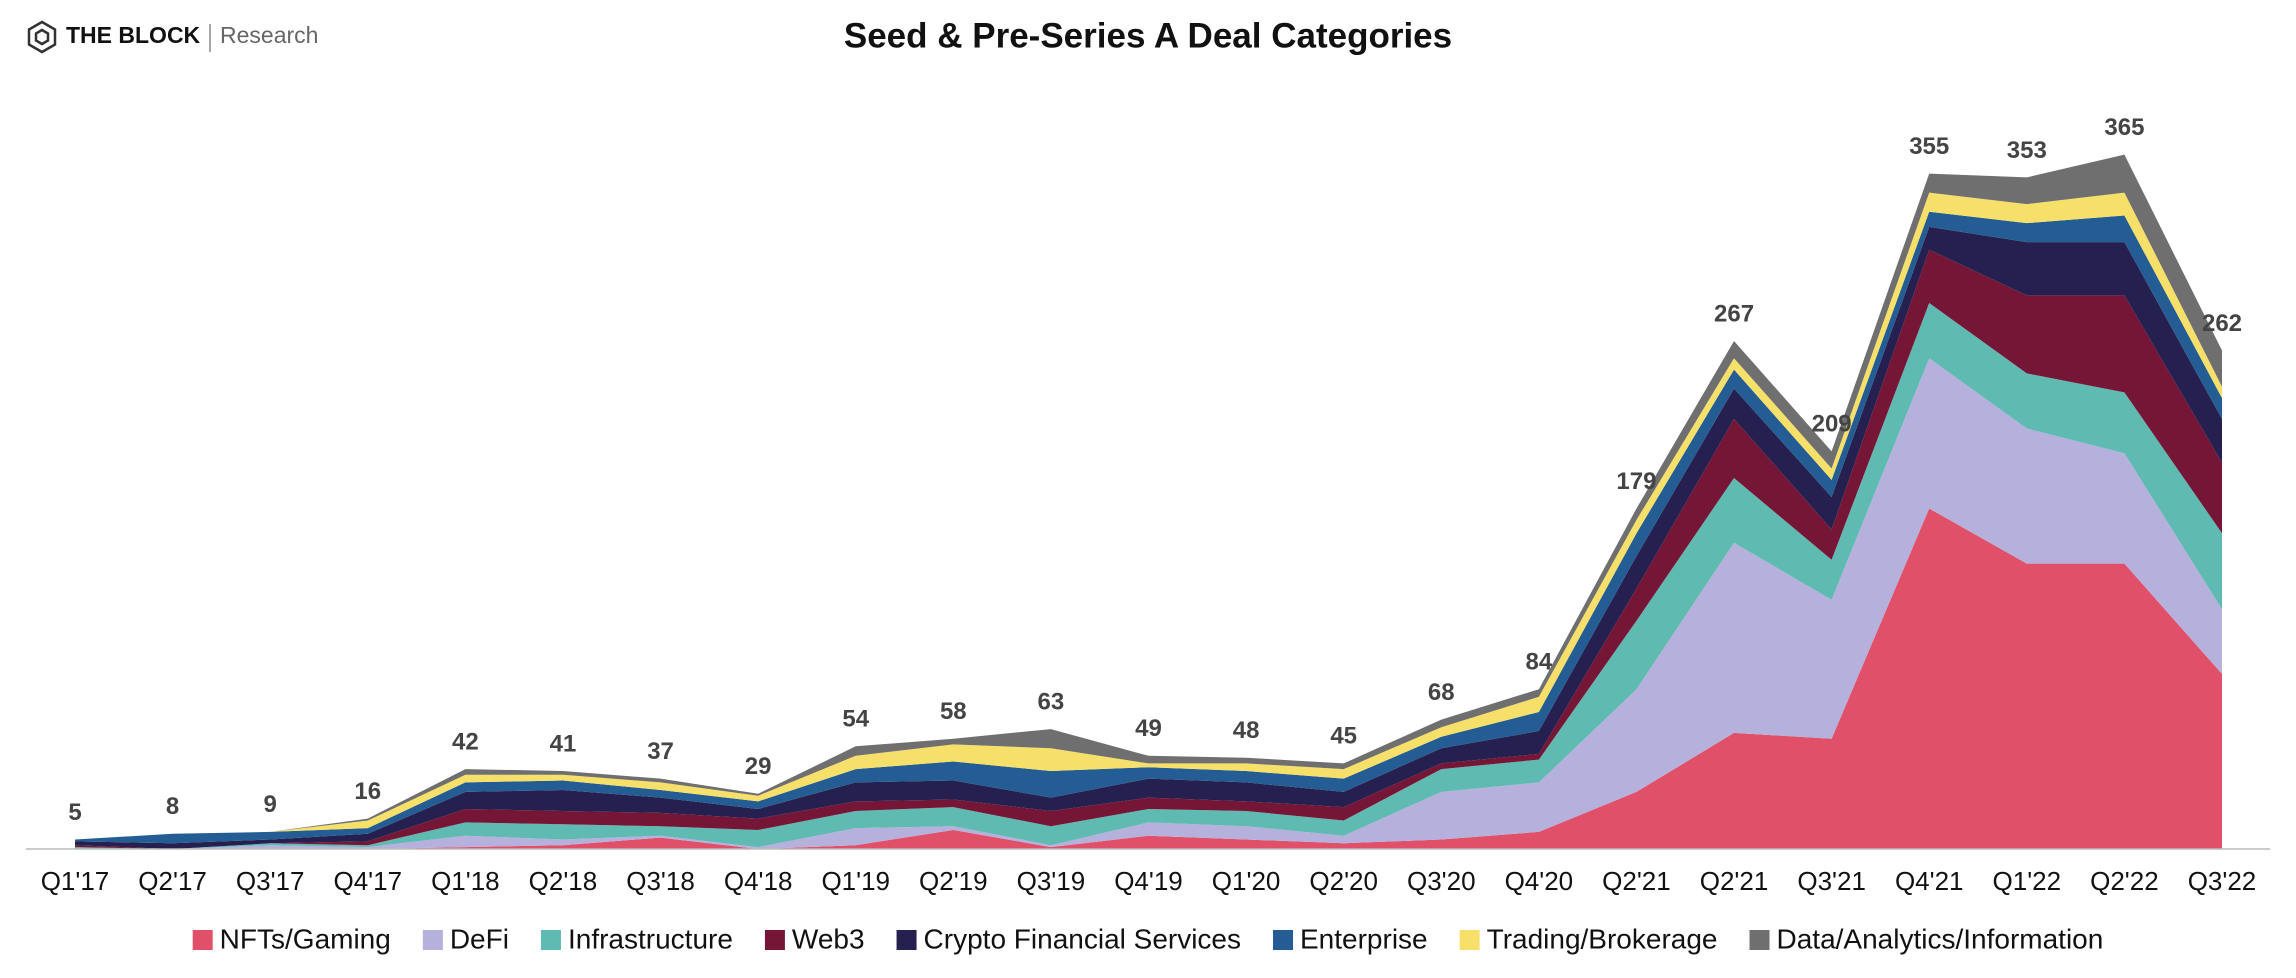 This screenshot has height=978, width=2296. I want to click on logo: THE BLOCK Research, so click(172, 37).